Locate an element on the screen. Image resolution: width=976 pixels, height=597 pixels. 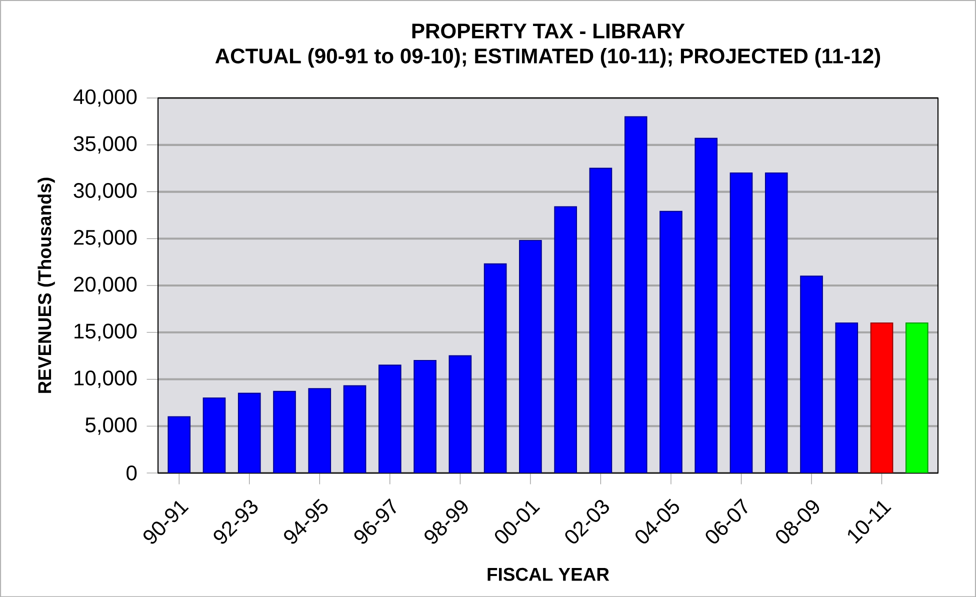
y-tick-label: 25,000 is located at coordinates (105, 239).